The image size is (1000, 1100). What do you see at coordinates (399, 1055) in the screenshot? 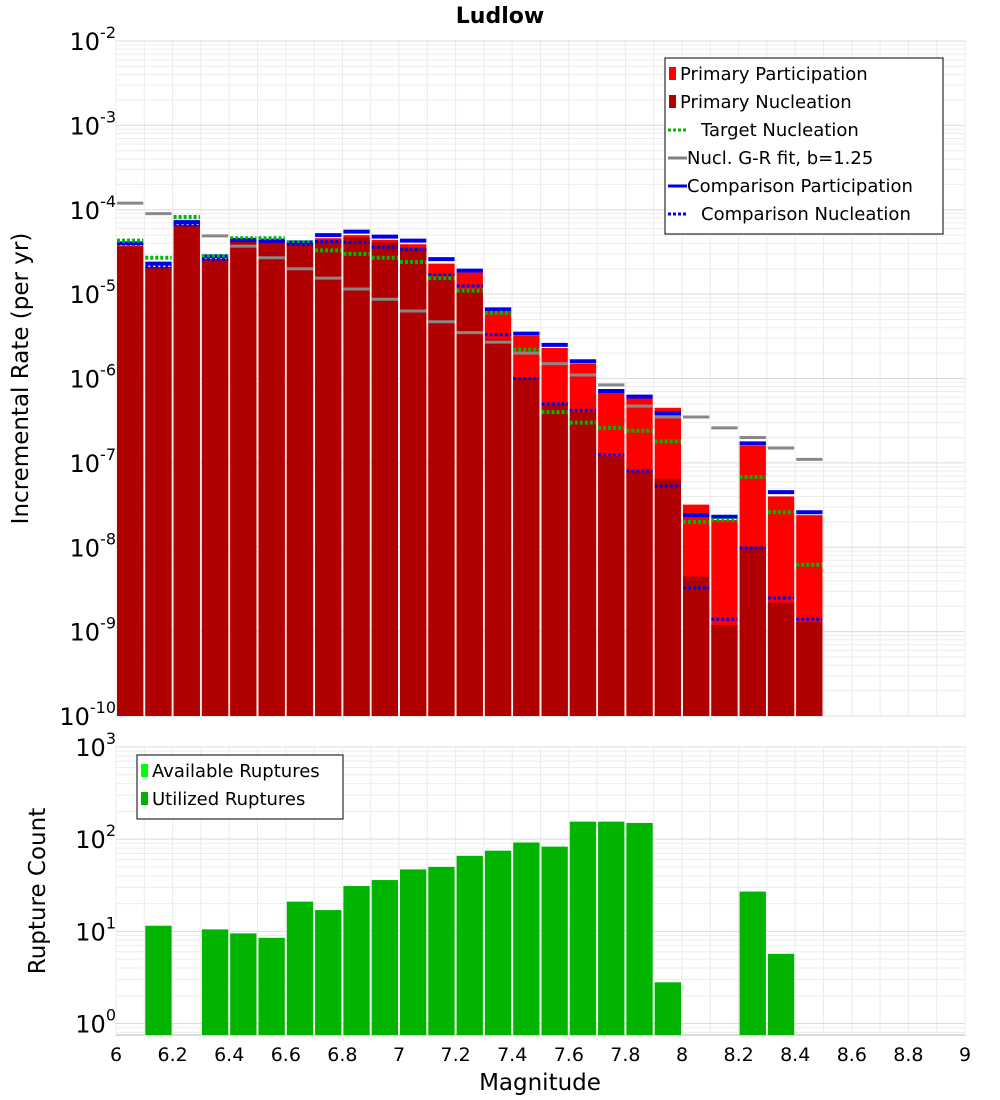
I see `x-tick-label: 7` at bounding box center [399, 1055].